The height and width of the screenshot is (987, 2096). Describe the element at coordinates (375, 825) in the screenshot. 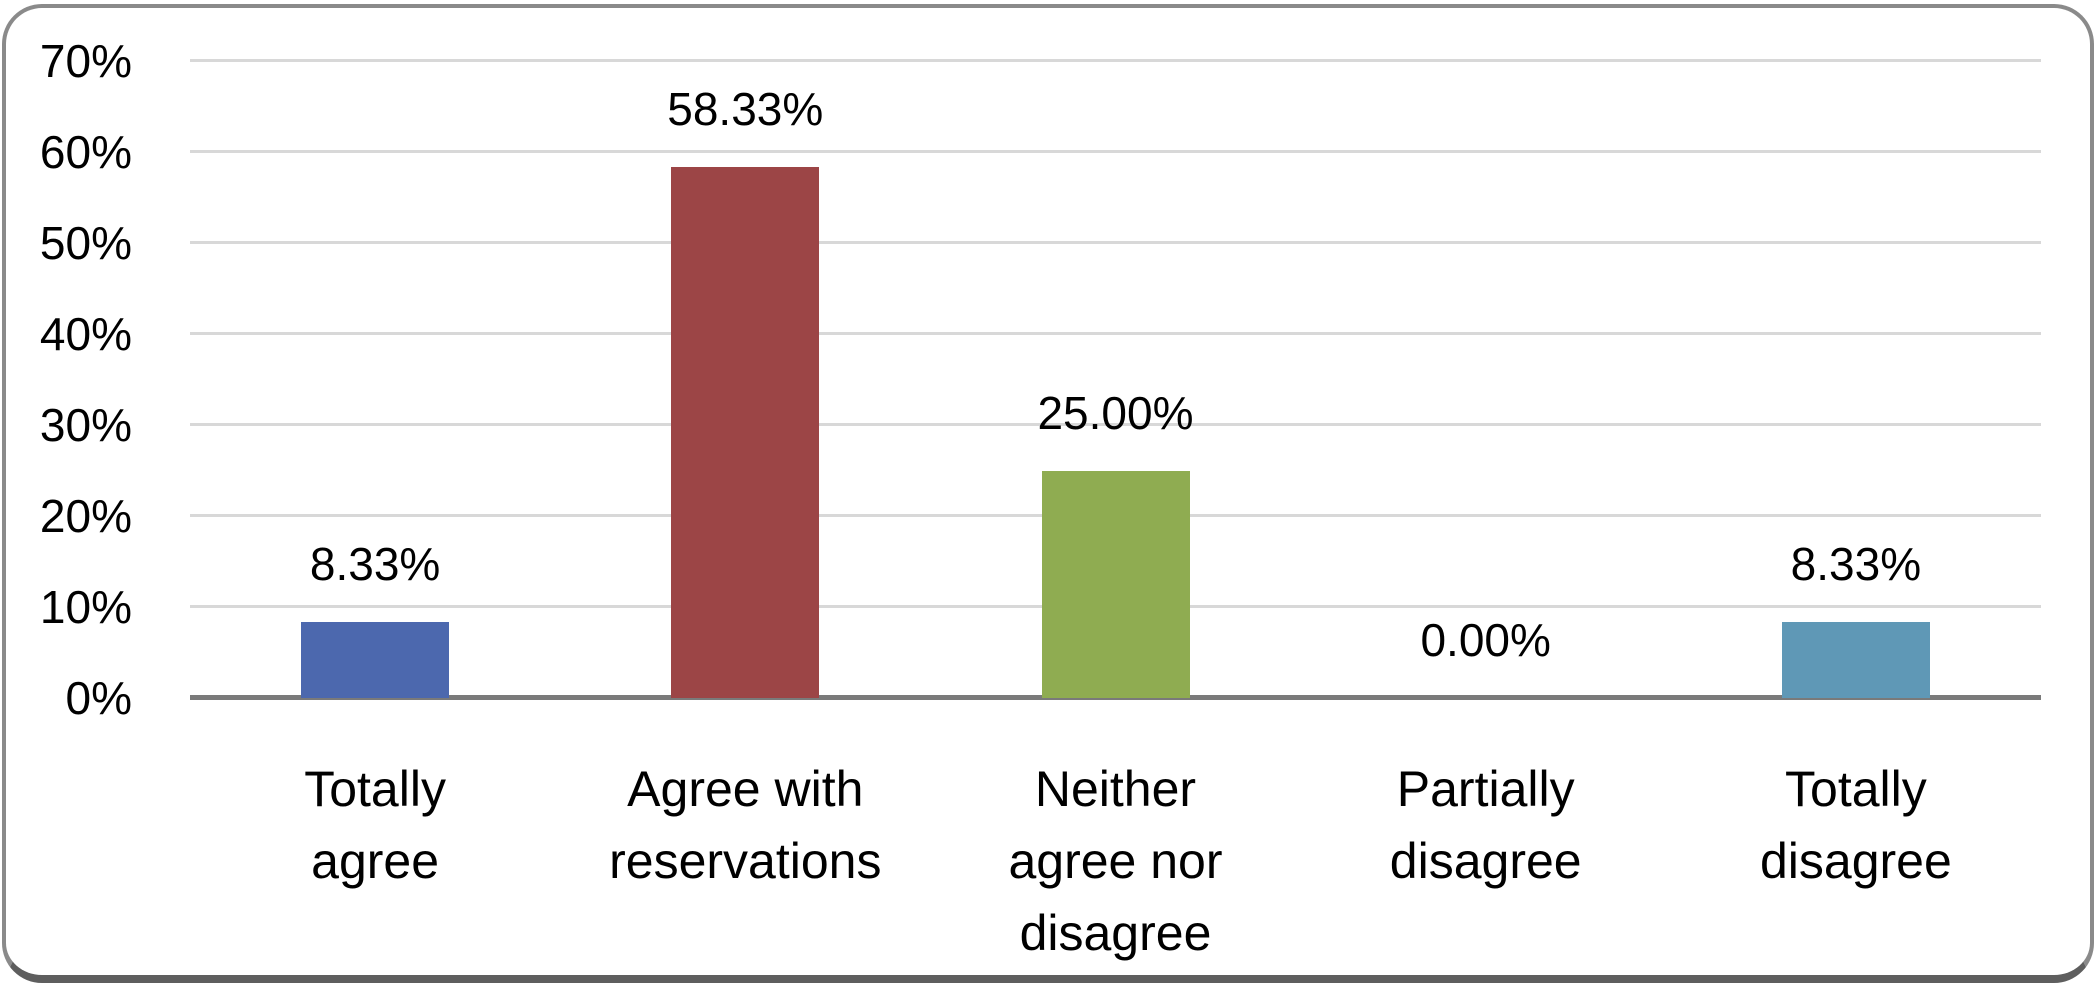

I see `x-axis-category-label: Totally agree` at that location.